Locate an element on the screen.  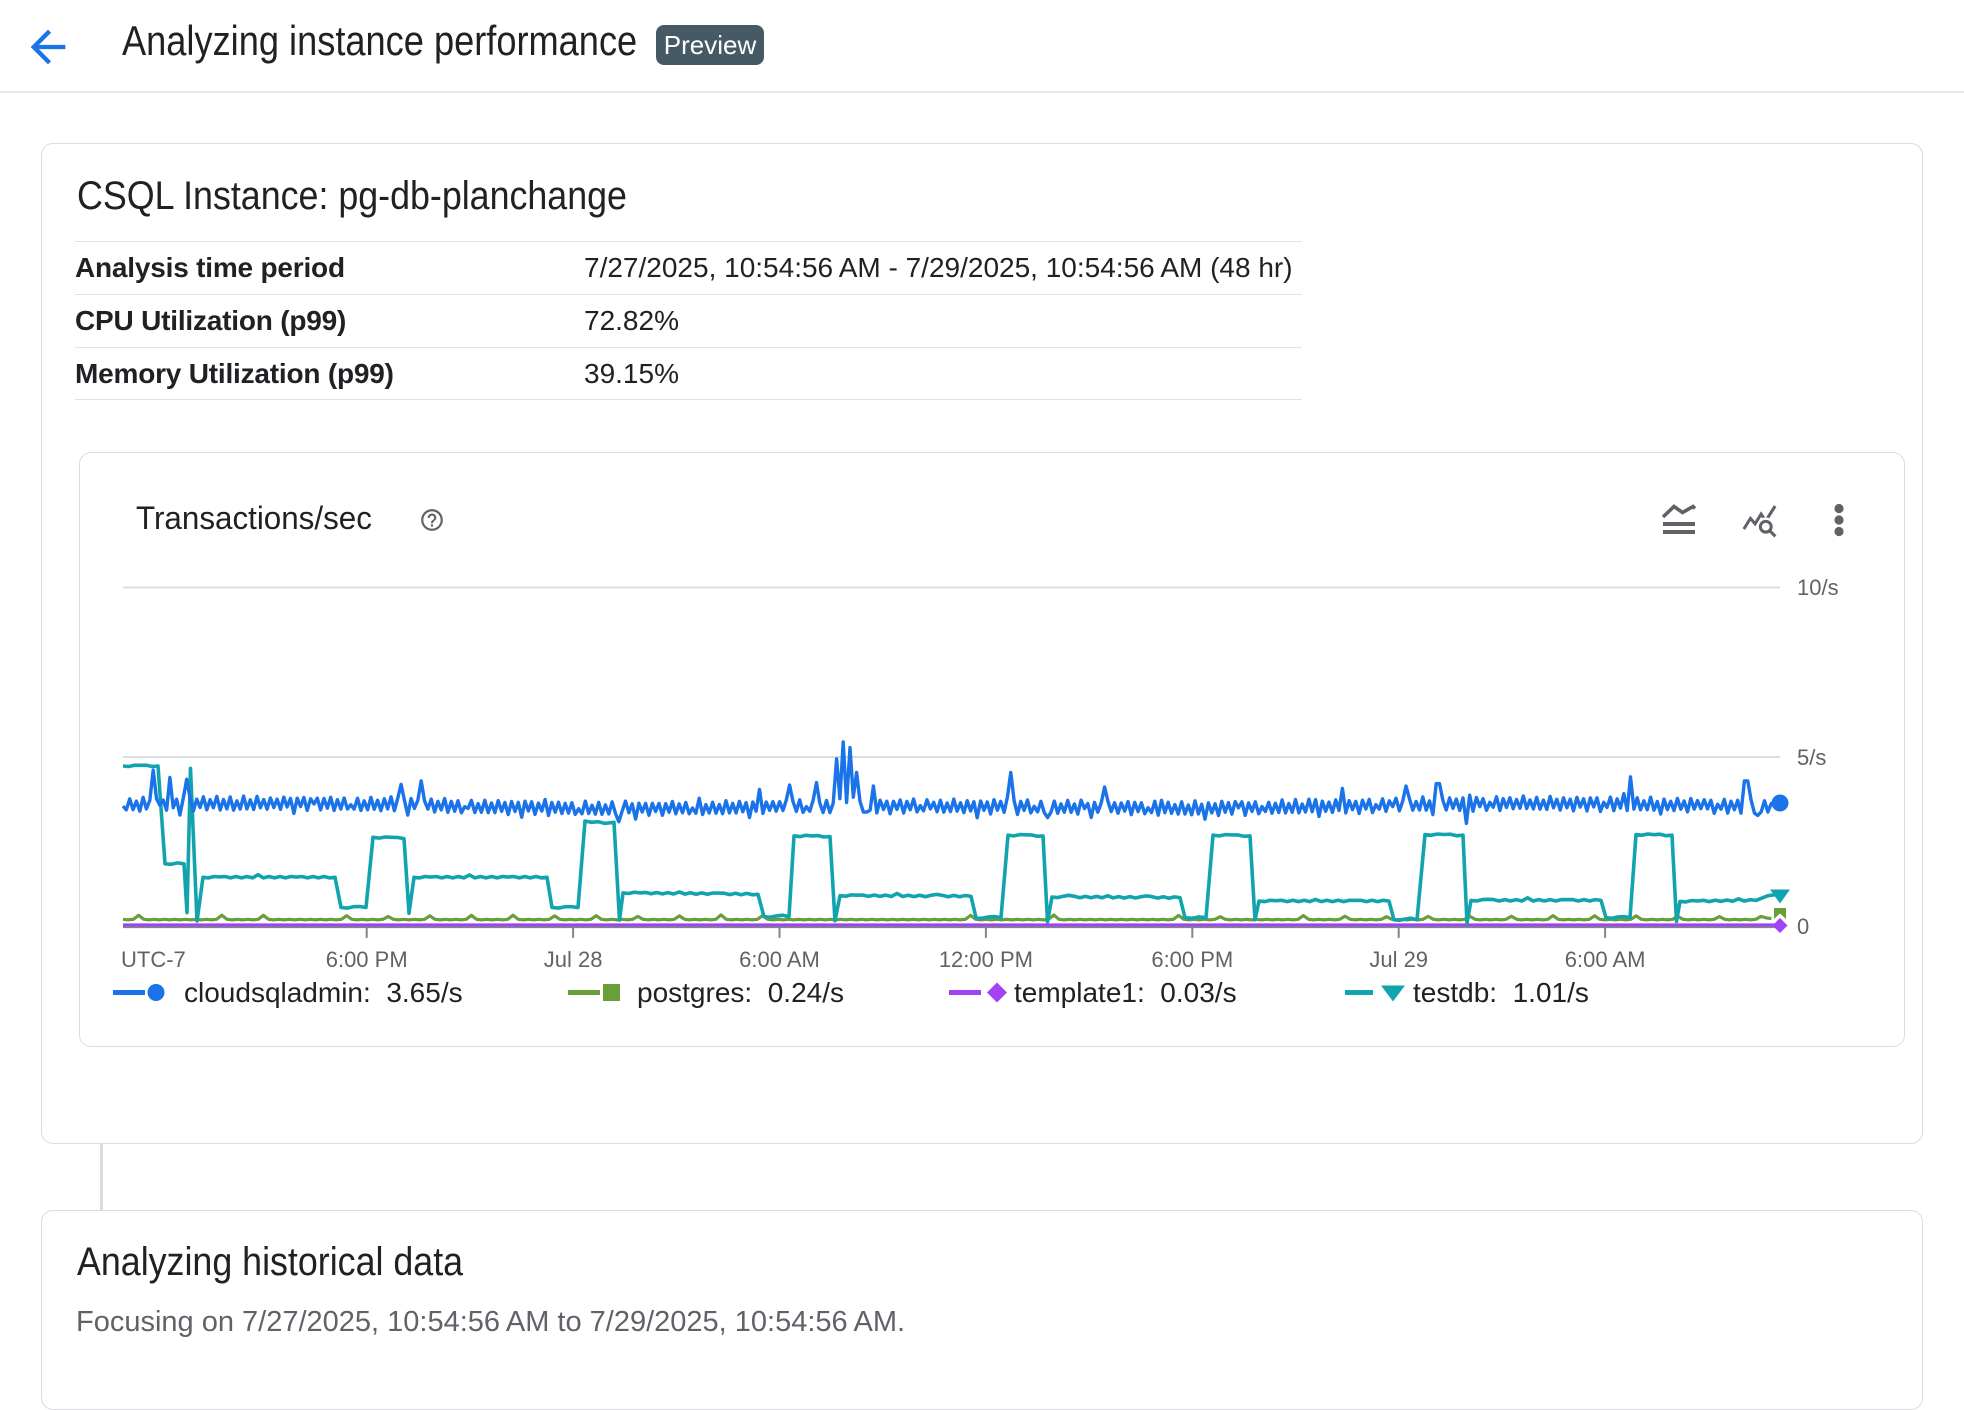
svg-text: UTC-7 is located at coordinates (153, 959).